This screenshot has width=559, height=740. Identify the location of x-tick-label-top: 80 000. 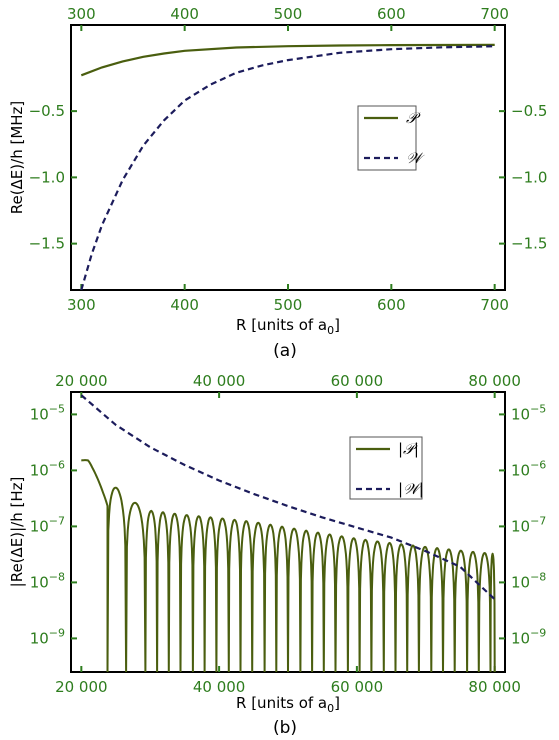
(494, 381).